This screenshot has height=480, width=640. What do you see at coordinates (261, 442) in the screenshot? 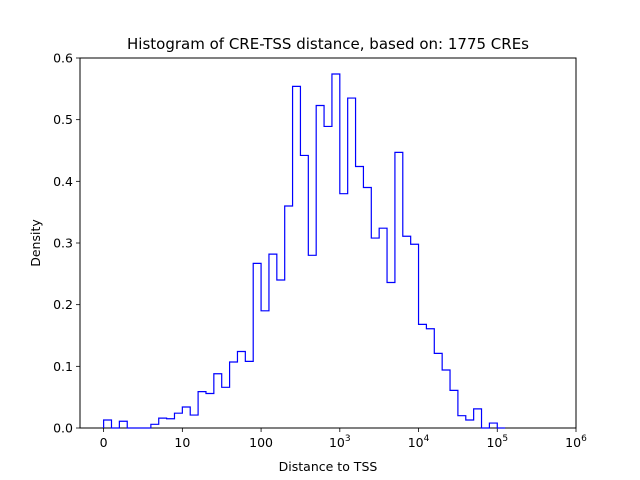
I see `x-tick-label: 100` at bounding box center [261, 442].